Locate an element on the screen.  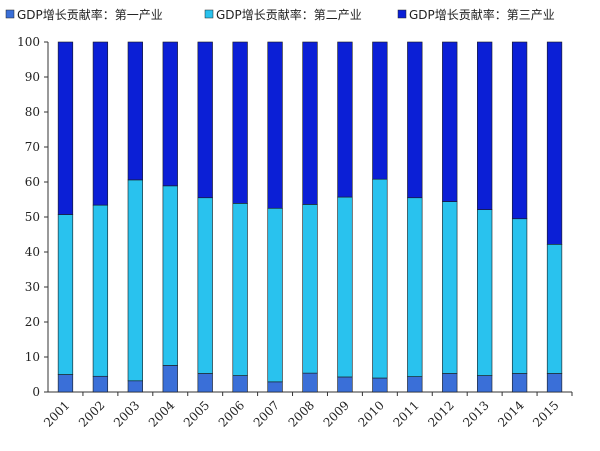
y-tick-label: 10 is located at coordinates (32, 357).